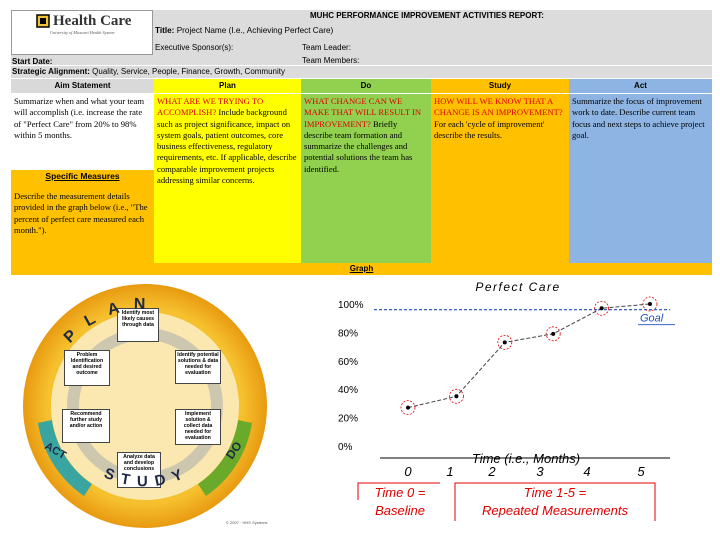 Image resolution: width=720 pixels, height=540 pixels. Describe the element at coordinates (43, 21) in the screenshot. I see `logo-icon` at that location.